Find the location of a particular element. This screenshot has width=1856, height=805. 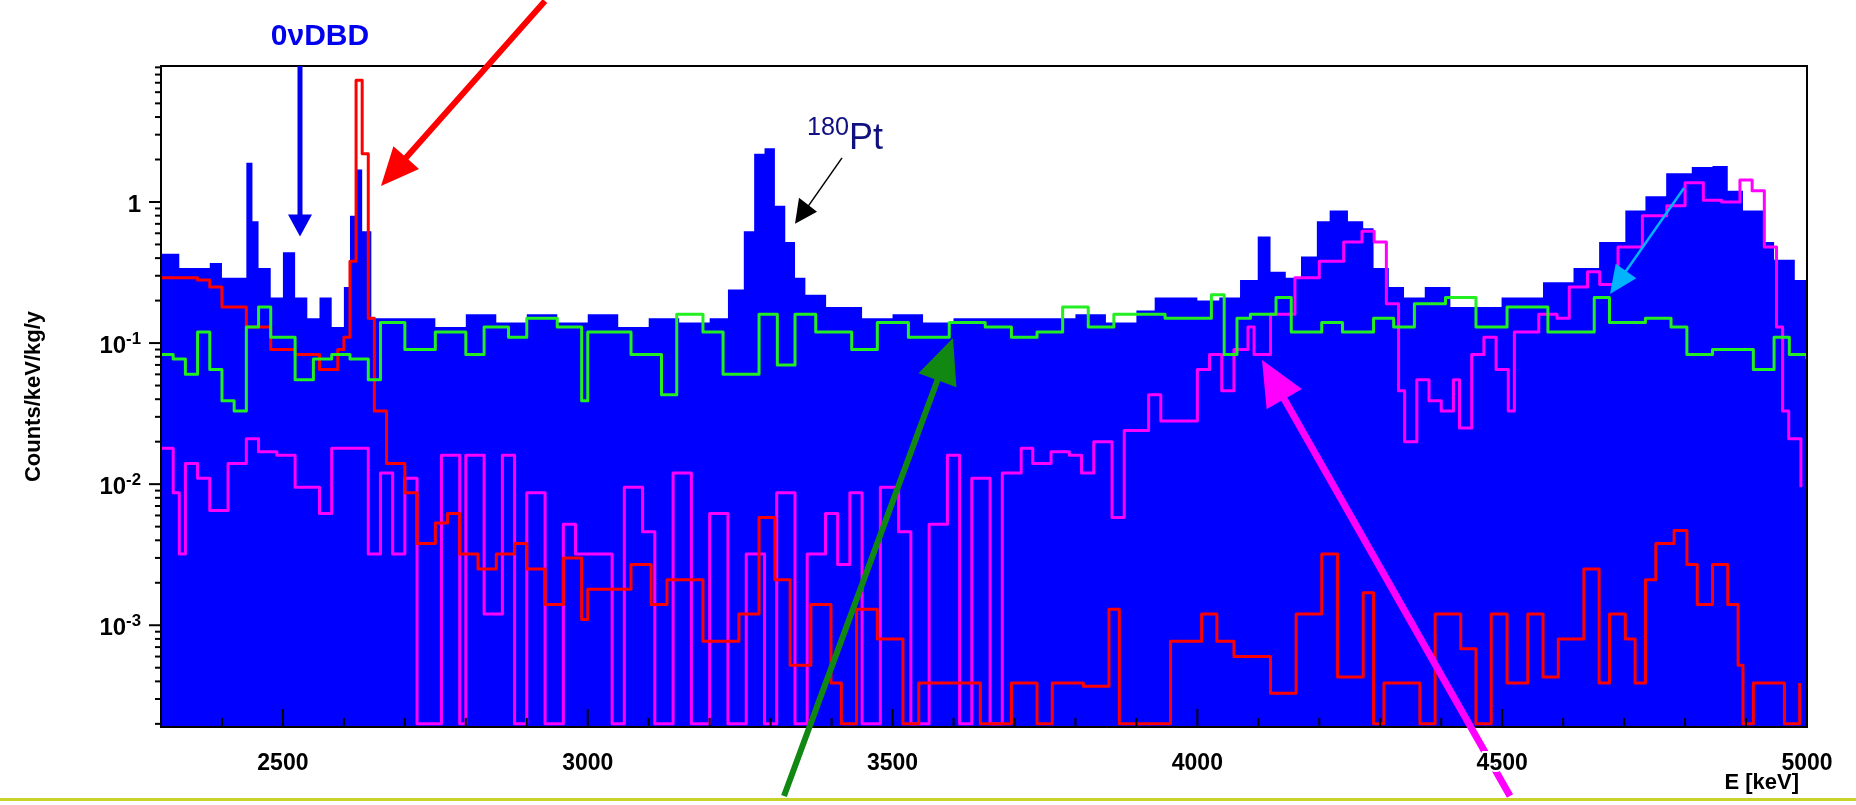

y-tick-label: 1 is located at coordinates (134, 203).